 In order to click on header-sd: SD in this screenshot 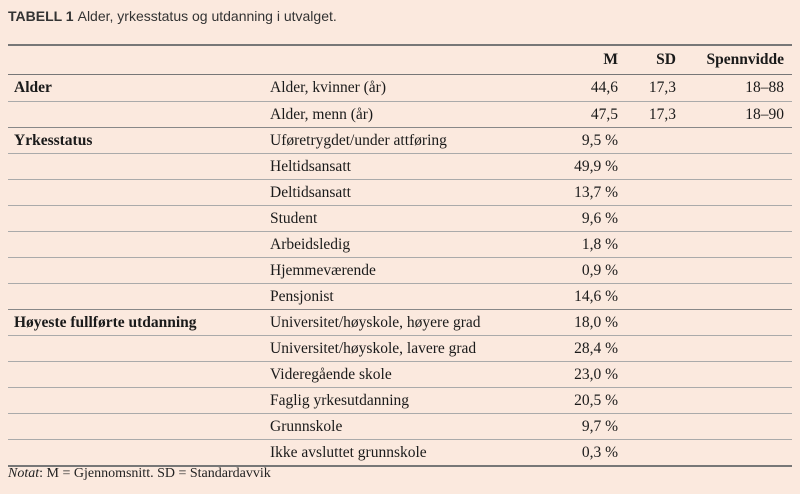, I will do `click(666, 59)`.